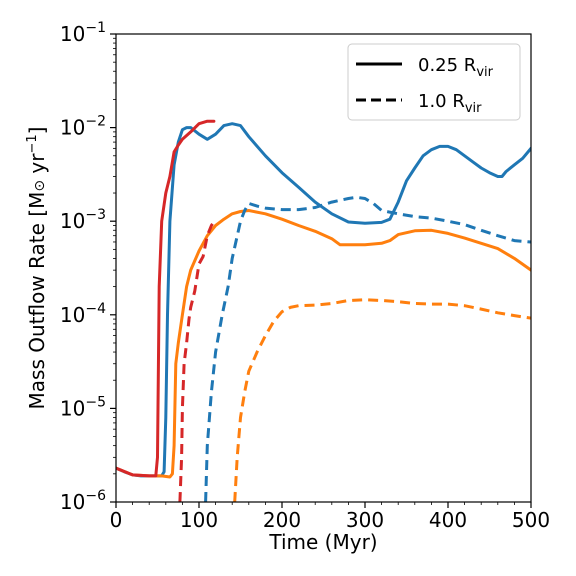 This screenshot has width=576, height=576. What do you see at coordinates (456, 67) in the screenshot?
I see `legend-label-solid: 0.25 Rvir` at bounding box center [456, 67].